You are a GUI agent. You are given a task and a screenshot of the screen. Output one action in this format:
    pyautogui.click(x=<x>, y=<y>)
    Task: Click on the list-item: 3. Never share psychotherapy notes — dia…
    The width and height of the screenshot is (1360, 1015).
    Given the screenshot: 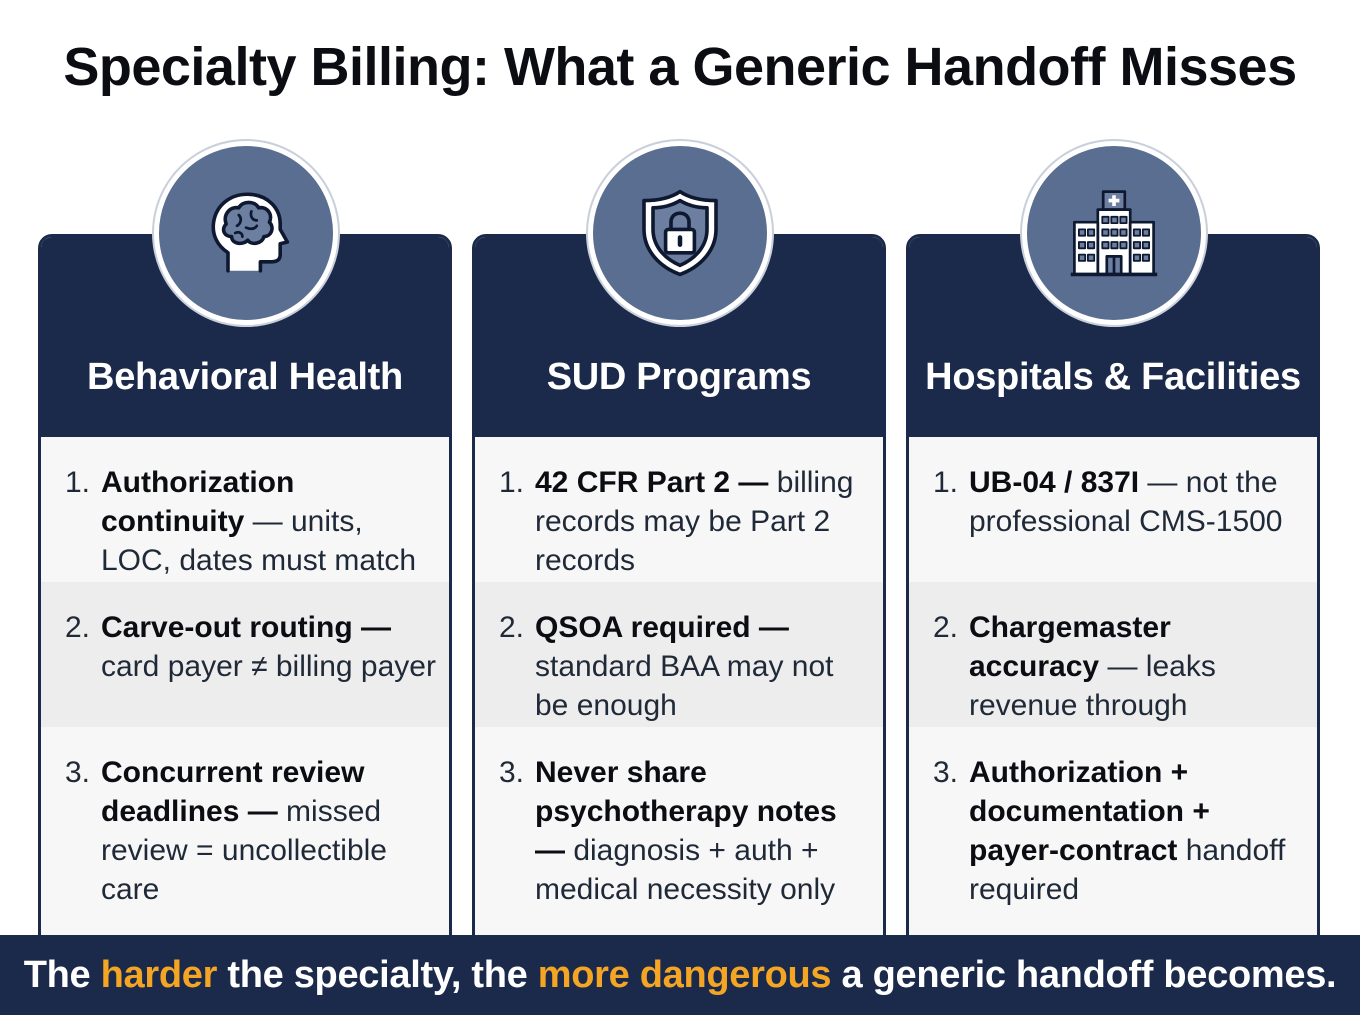 What is the action you would take?
    pyautogui.click(x=679, y=837)
    